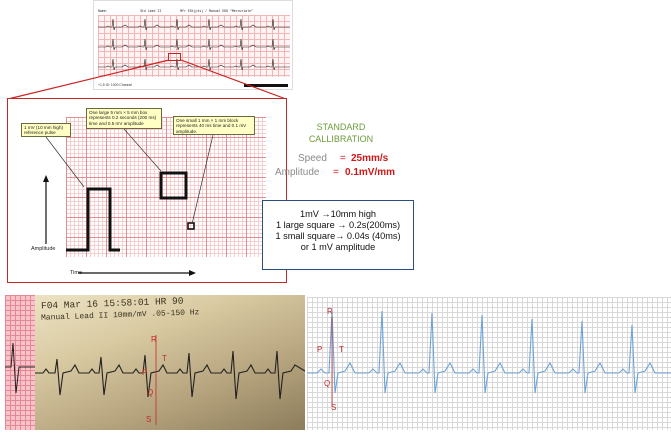  Describe the element at coordinates (341, 127) in the screenshot. I see `calibration-title-line1: STANDARD` at that location.